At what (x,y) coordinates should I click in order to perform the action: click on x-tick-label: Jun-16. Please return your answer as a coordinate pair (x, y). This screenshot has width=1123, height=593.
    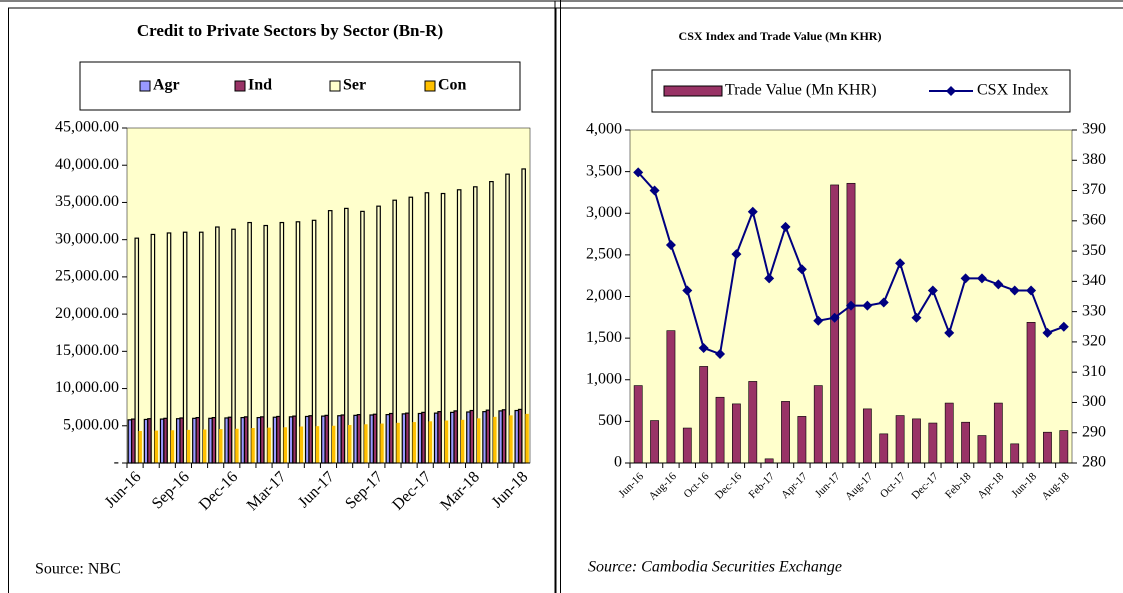
    Looking at the image, I should click on (631, 485).